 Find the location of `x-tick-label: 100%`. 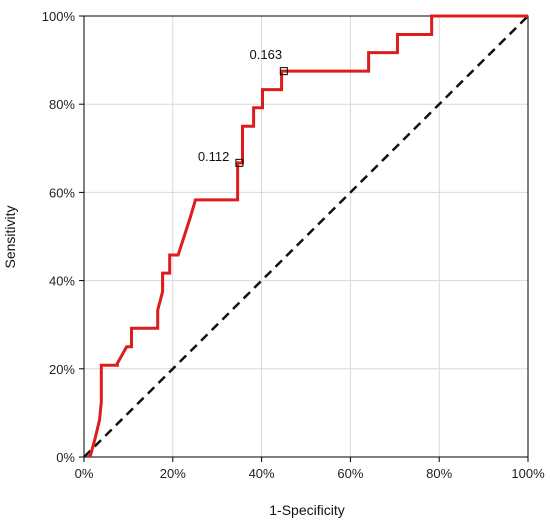

x-tick-label: 100% is located at coordinates (528, 473).